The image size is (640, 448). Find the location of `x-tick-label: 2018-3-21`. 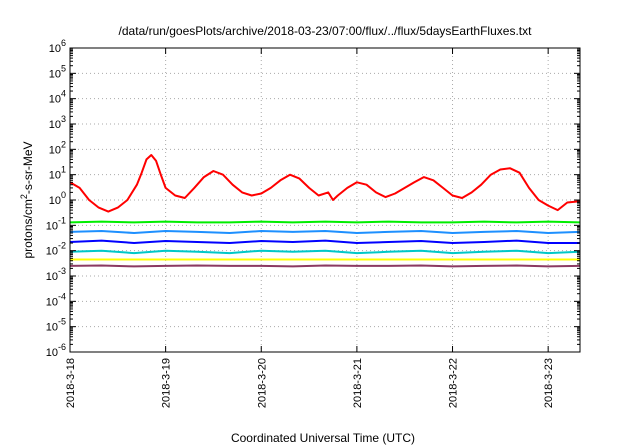

x-tick-label: 2018-3-21 is located at coordinates (358, 383).